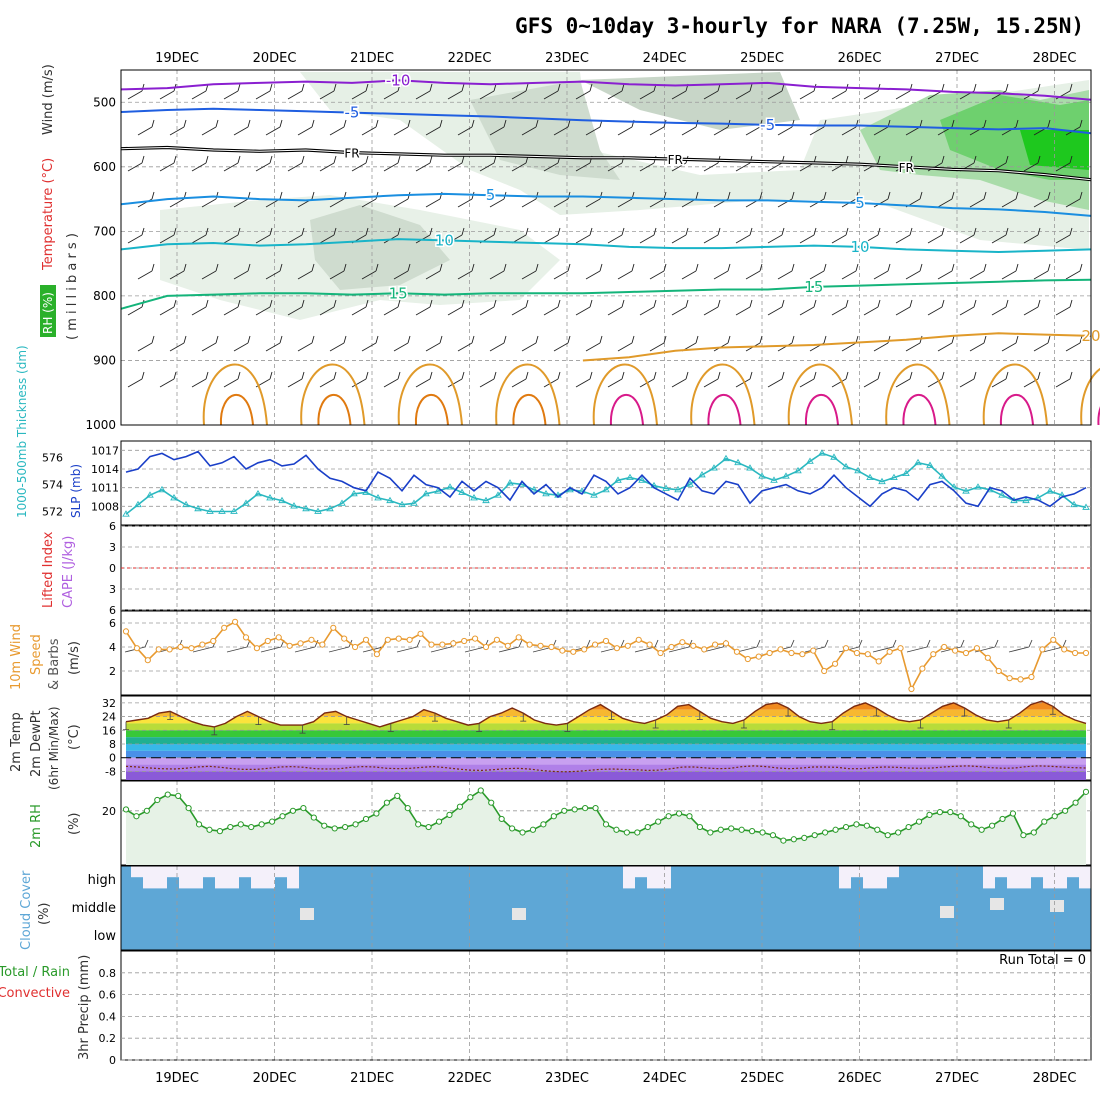 The width and height of the screenshot is (1100, 1100). I want to click on day-label-top: 26DEC, so click(860, 58).